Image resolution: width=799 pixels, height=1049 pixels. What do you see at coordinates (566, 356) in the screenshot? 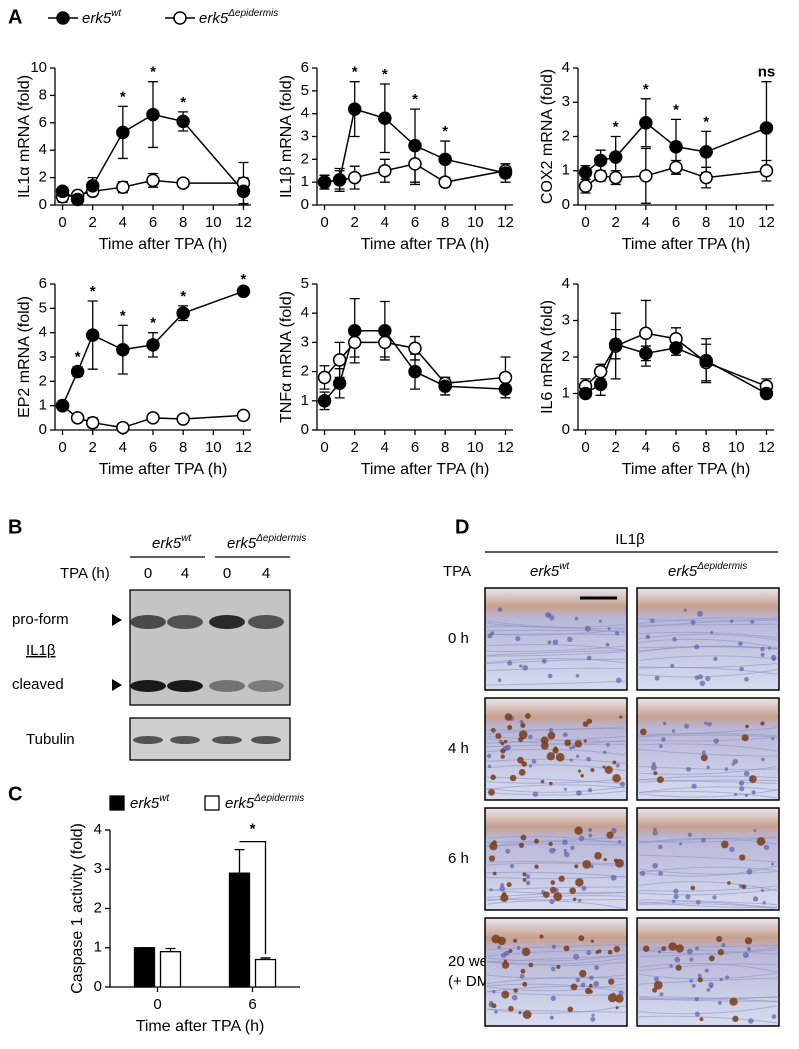
I see `y-tick-label: 2` at bounding box center [566, 356].